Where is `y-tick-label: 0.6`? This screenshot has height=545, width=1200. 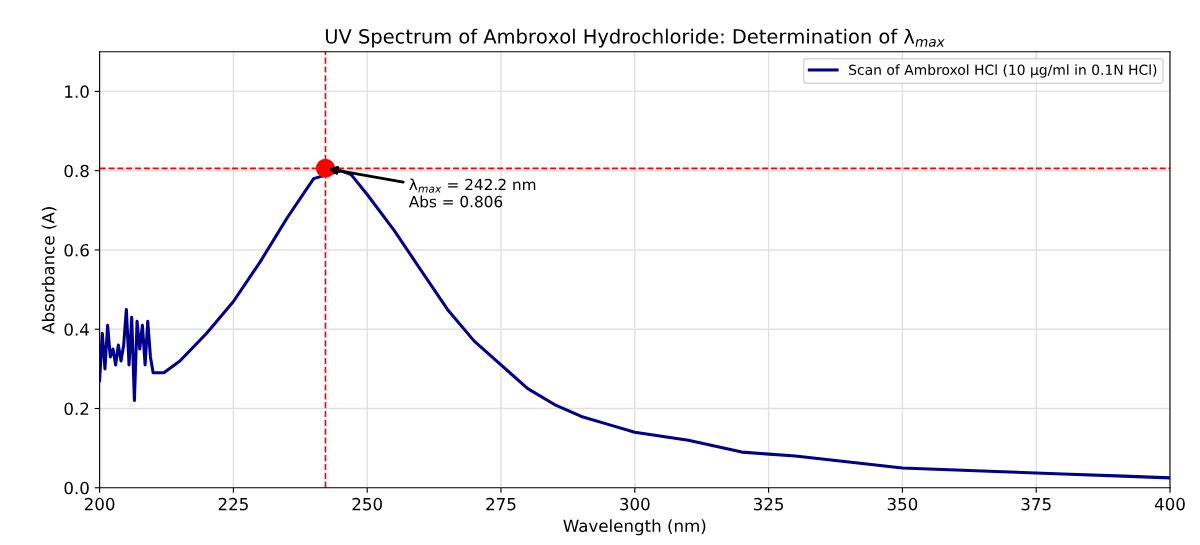 y-tick-label: 0.6 is located at coordinates (76, 250).